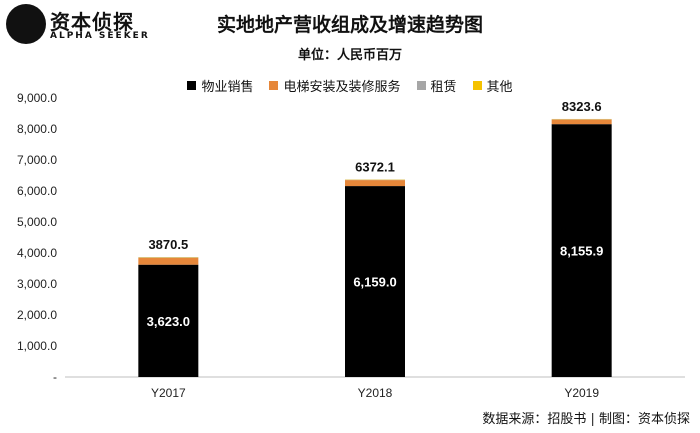 The image size is (700, 433). Describe the element at coordinates (37, 222) in the screenshot. I see `y-tick-label: 5,000.0` at that location.